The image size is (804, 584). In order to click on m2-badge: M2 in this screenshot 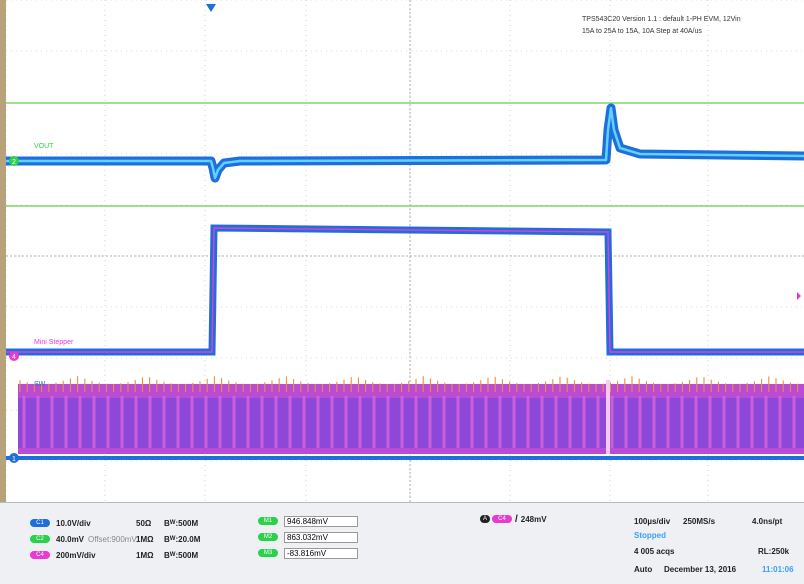, I will do `click(268, 537)`.